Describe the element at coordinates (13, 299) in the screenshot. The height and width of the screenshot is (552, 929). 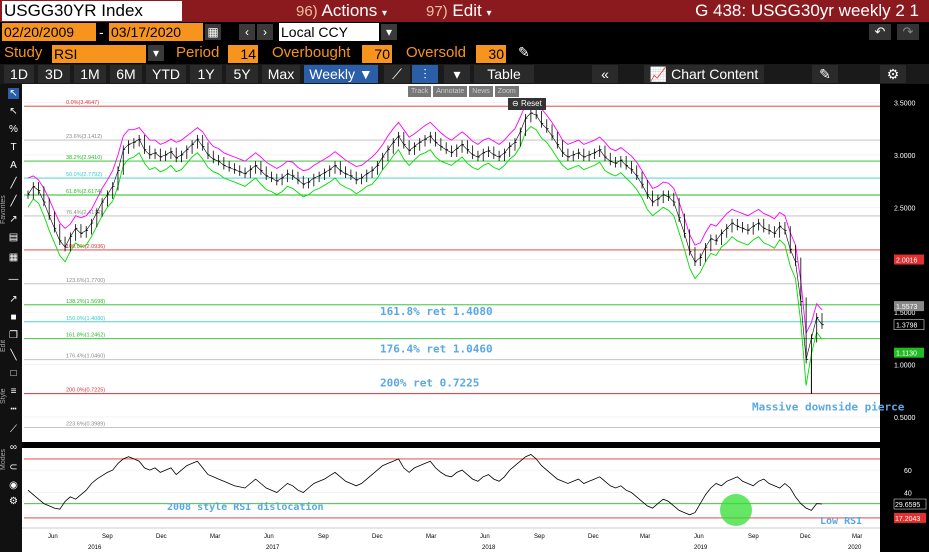
I see `trend-tool-icon: ↗` at that location.